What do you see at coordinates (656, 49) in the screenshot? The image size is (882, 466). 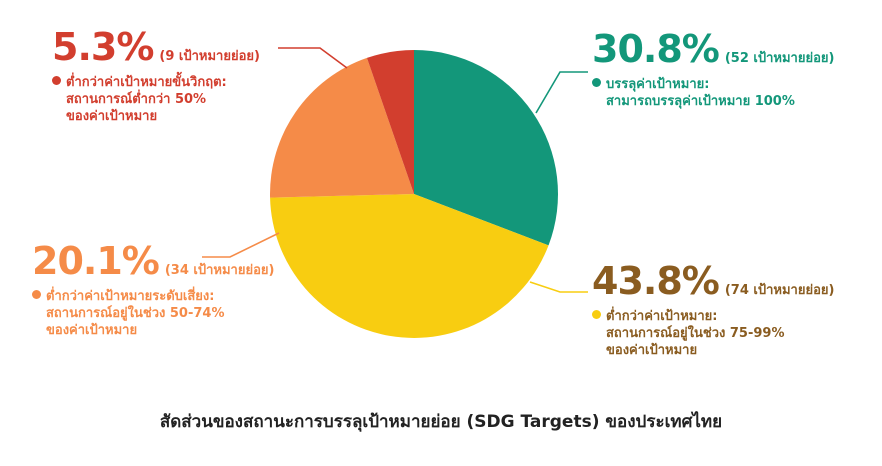 I see `percent-label: 30.8%` at bounding box center [656, 49].